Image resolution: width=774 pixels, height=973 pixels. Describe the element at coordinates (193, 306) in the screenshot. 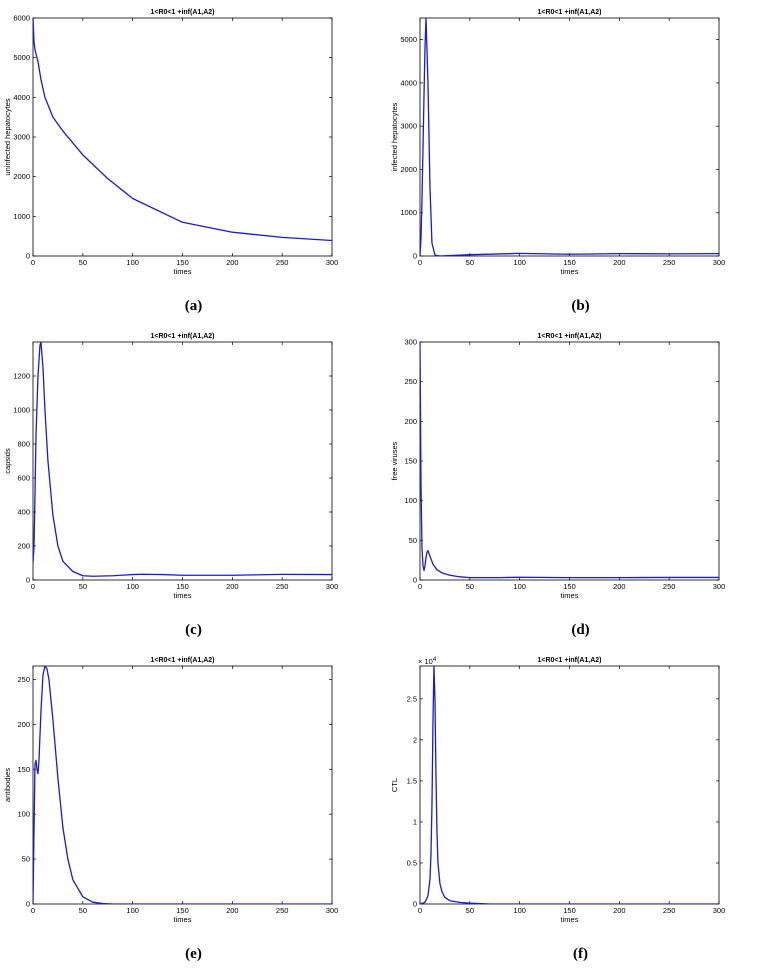

I see `panel-caption-a: (a)` at that location.